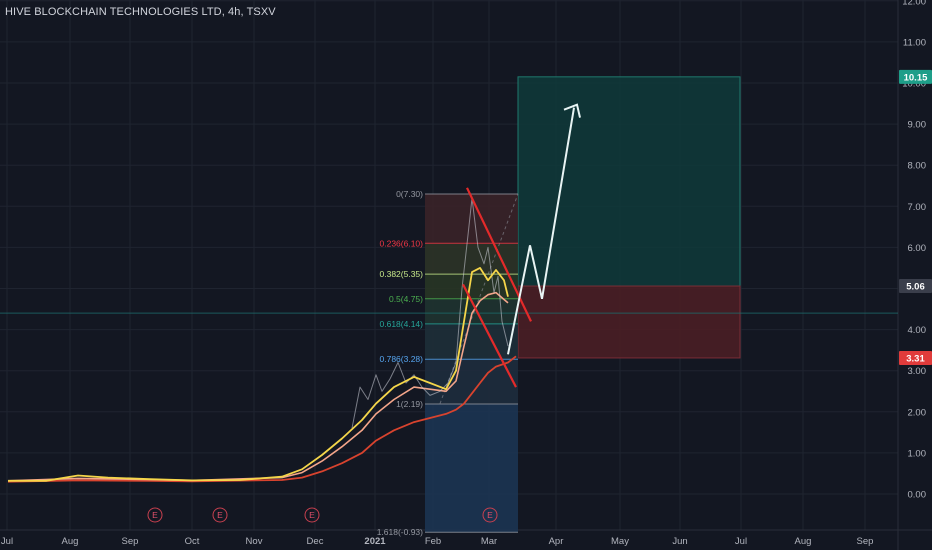 The height and width of the screenshot is (550, 932). I want to click on fib-level-label: 0.786(3.28), so click(402, 359).